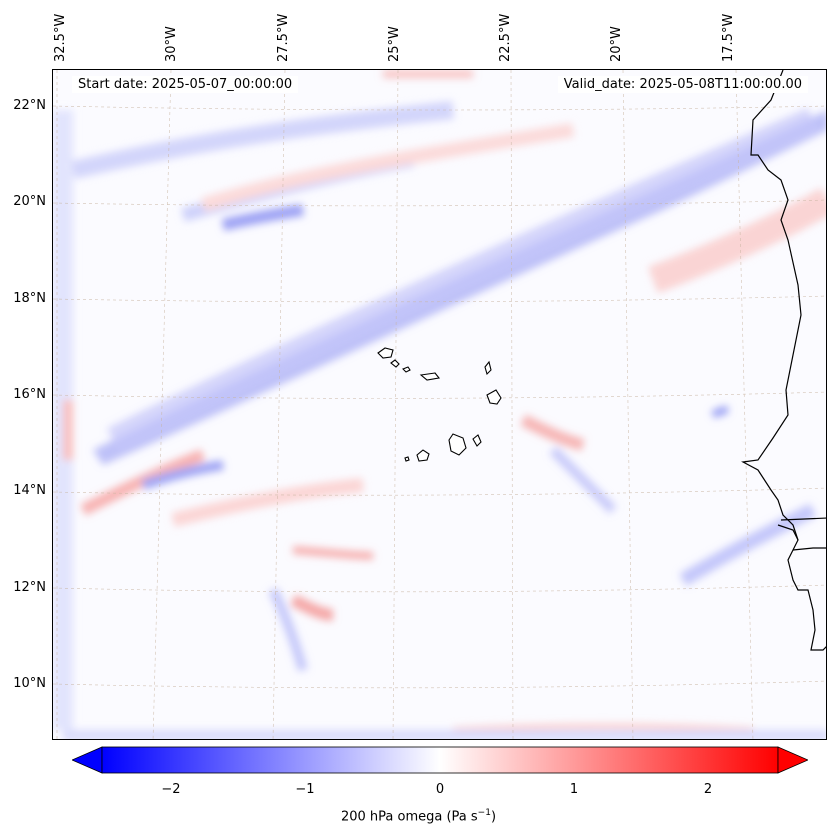  I want to click on coastline, so click(783, 360).